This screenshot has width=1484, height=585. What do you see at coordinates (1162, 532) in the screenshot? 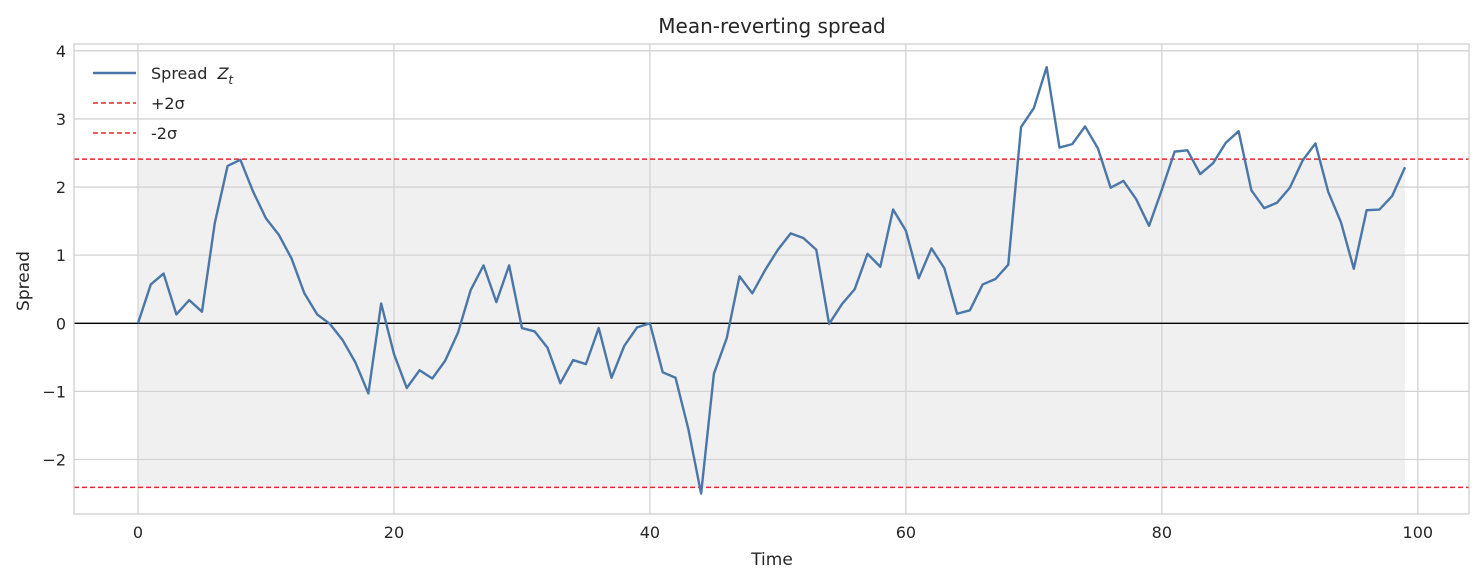
I see `x-tick-label: 80` at bounding box center [1162, 532].